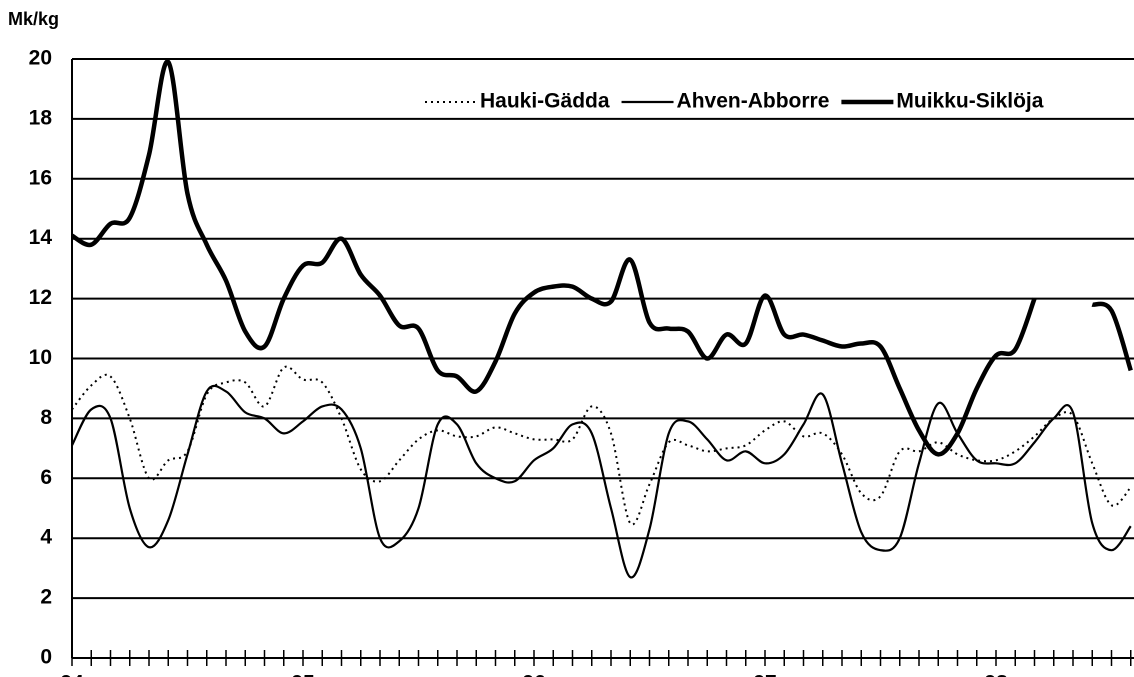 This screenshot has height=677, width=1134. Describe the element at coordinates (46, 537) in the screenshot. I see `y-tick-label: 4` at that location.